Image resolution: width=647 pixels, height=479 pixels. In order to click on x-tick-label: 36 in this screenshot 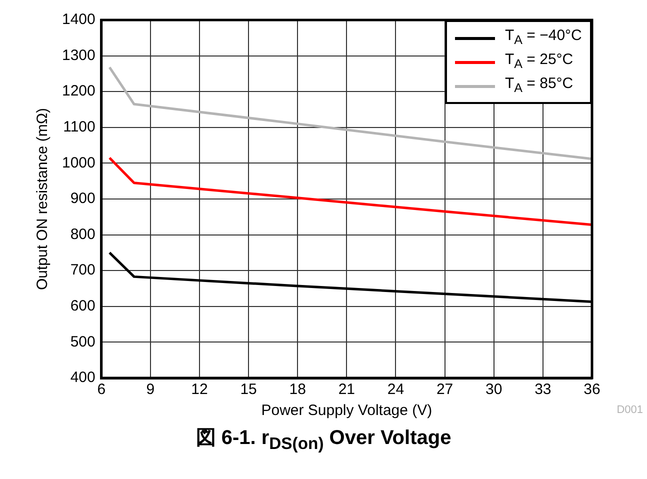, I will do `click(592, 389)`.